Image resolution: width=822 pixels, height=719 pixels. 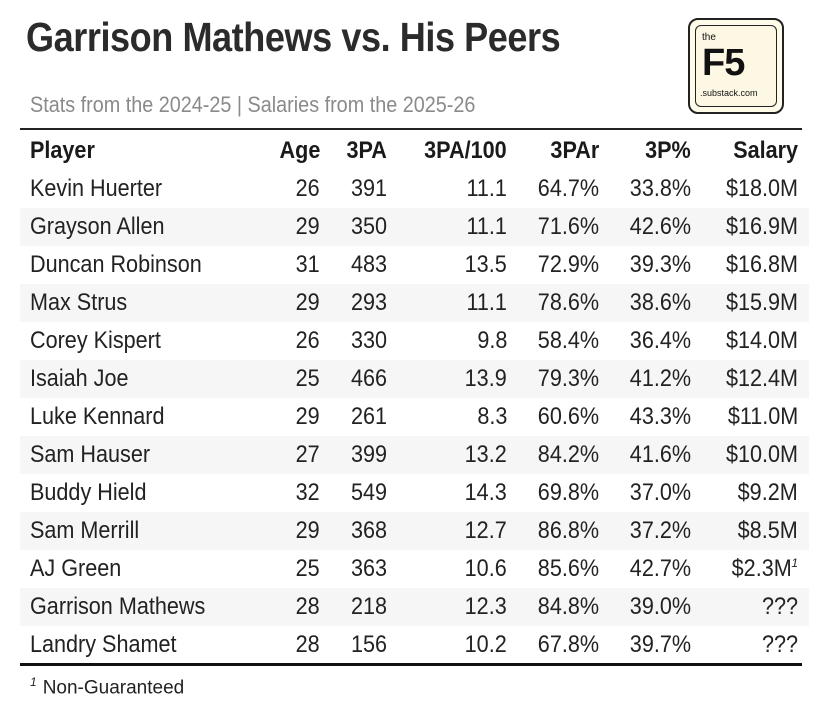 I want to click on cell-3pa-per-100: 13.5, so click(x=485, y=264).